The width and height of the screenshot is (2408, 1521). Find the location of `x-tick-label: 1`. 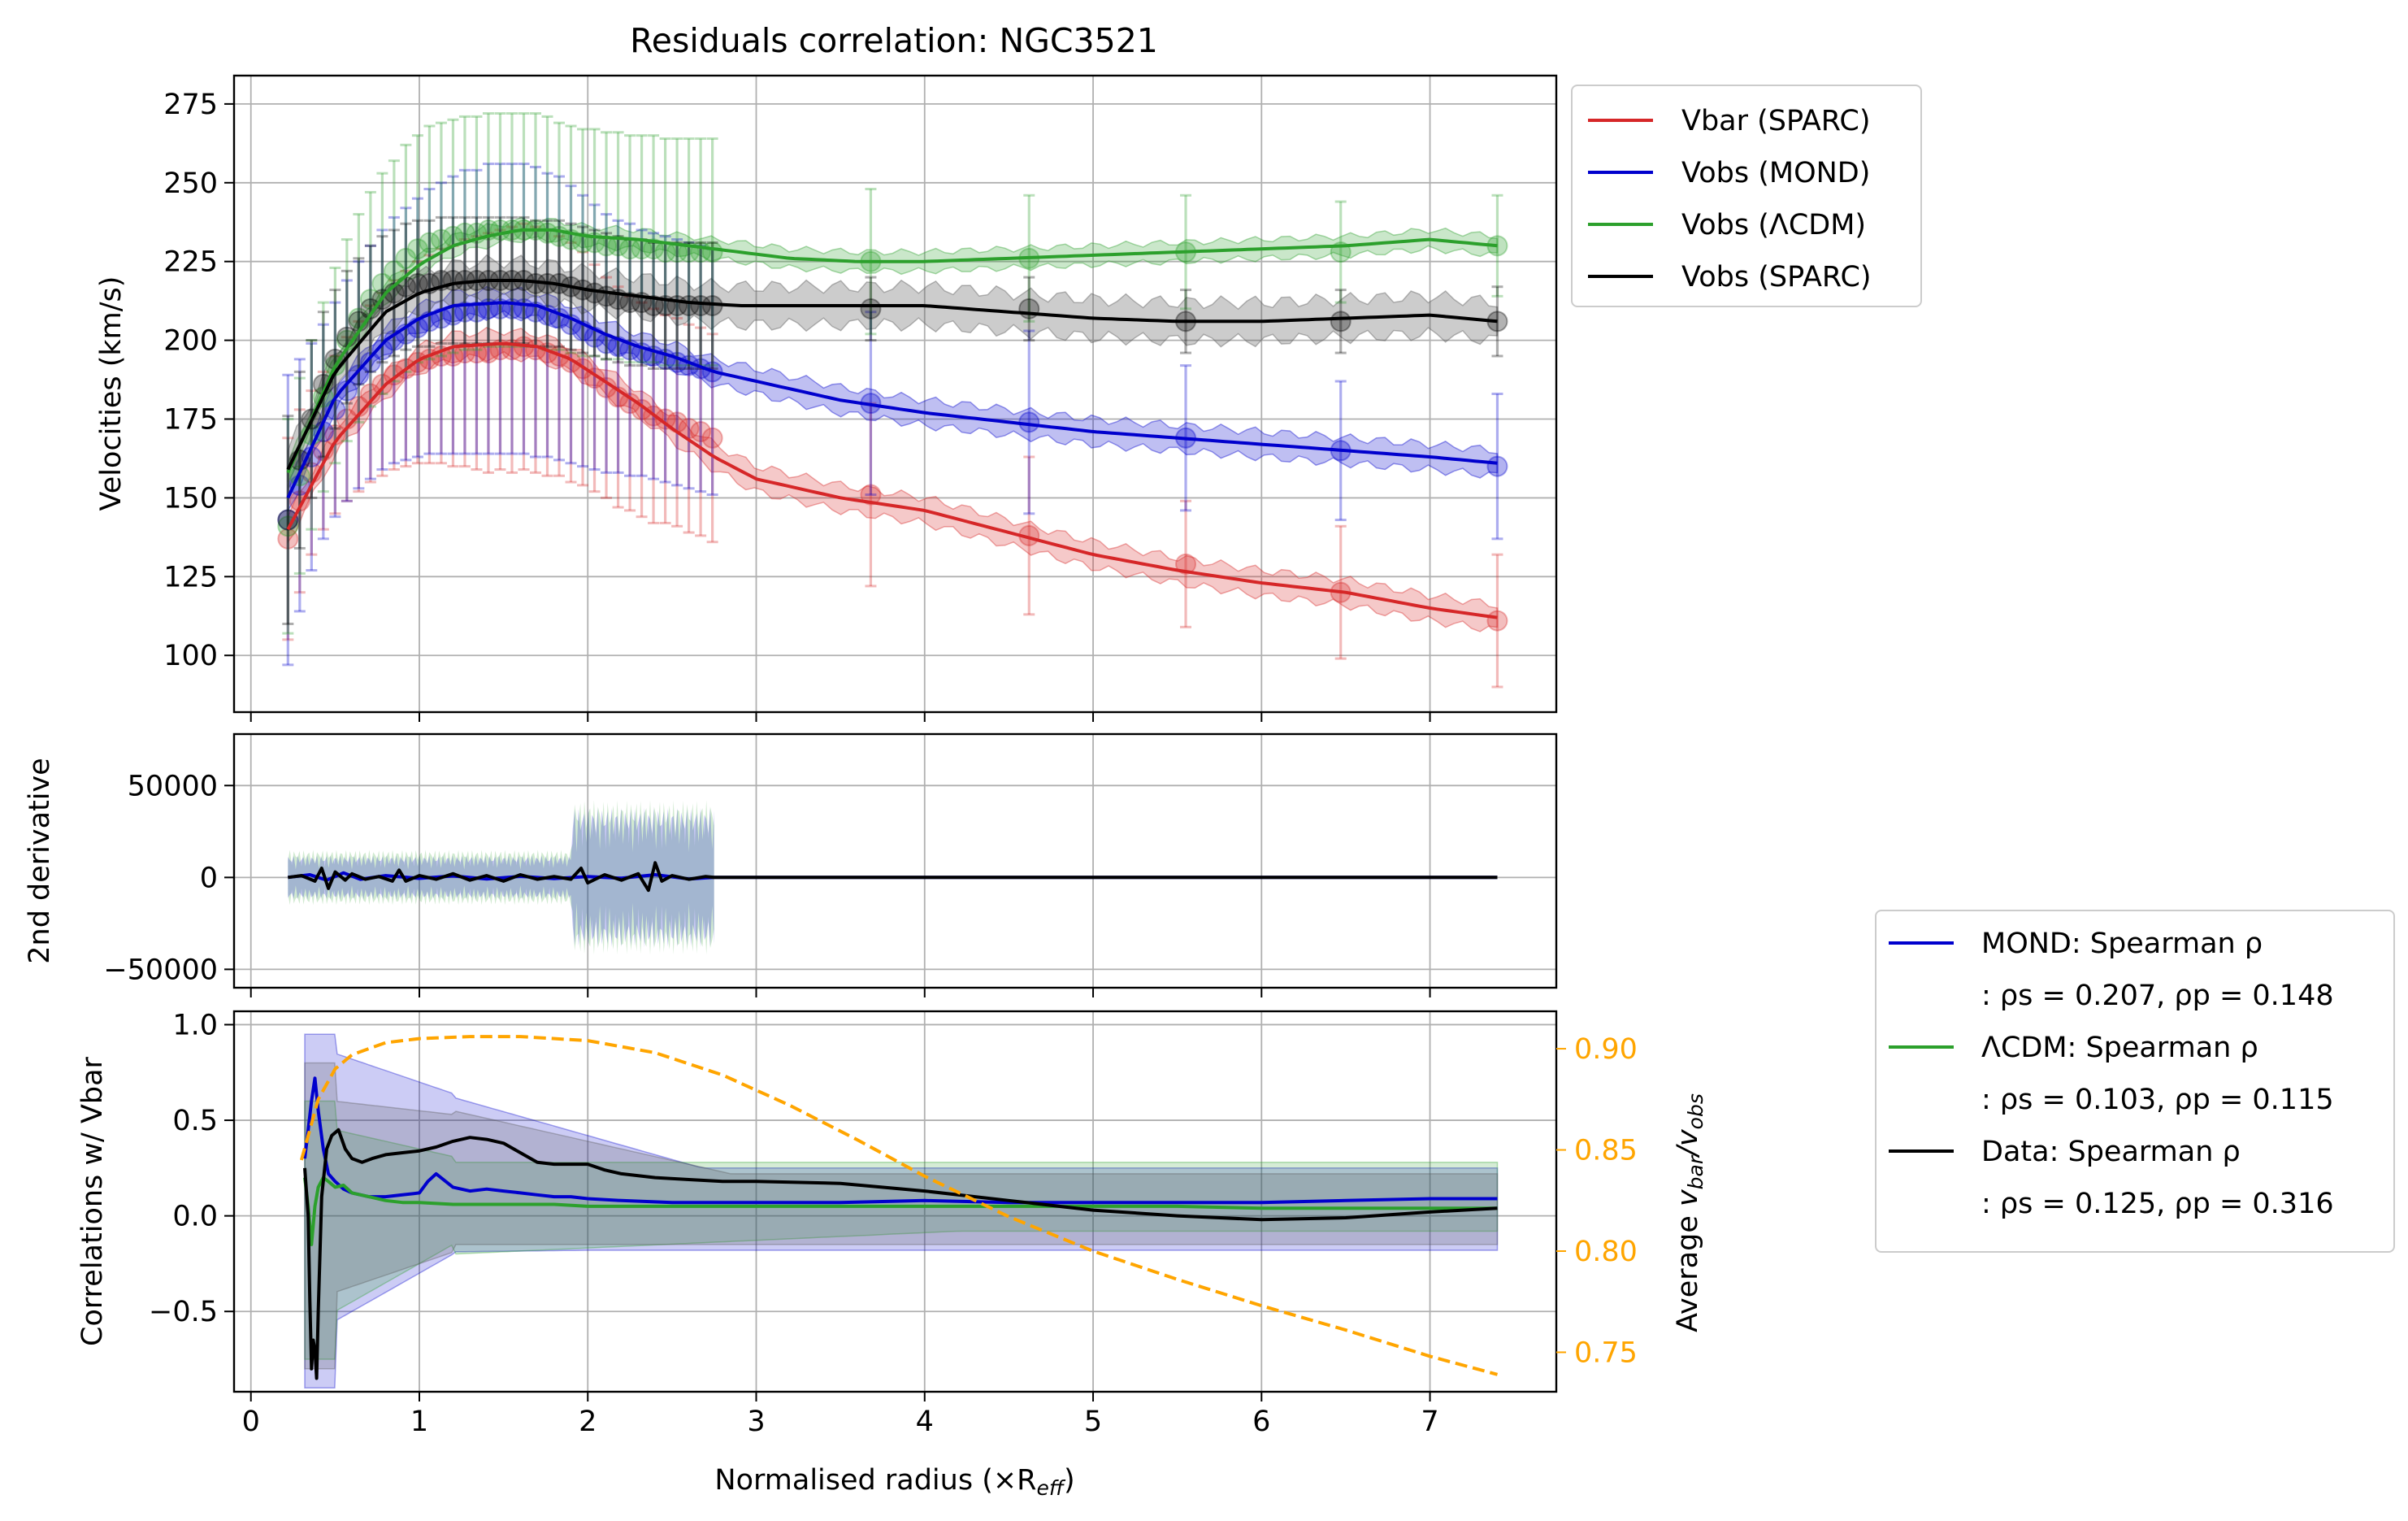

x-tick-label: 1 is located at coordinates (419, 1422).